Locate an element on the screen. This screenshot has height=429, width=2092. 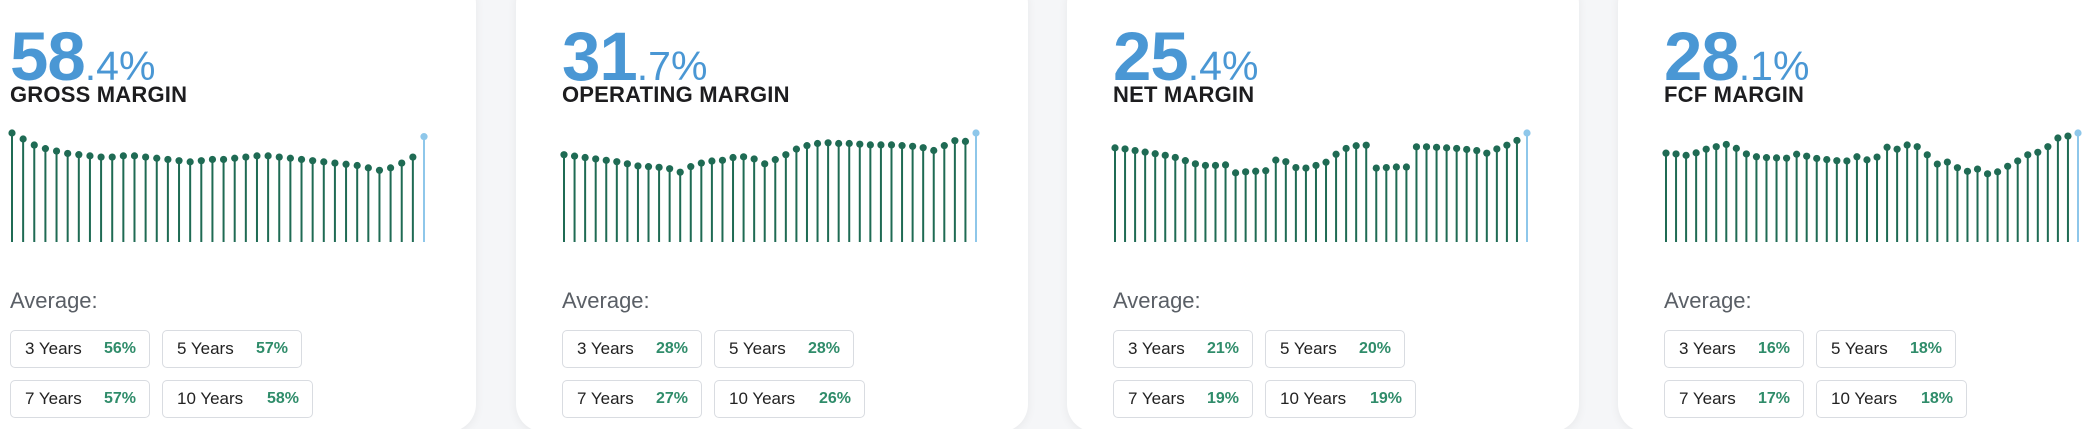
value-integer: 31 is located at coordinates (600, 56).